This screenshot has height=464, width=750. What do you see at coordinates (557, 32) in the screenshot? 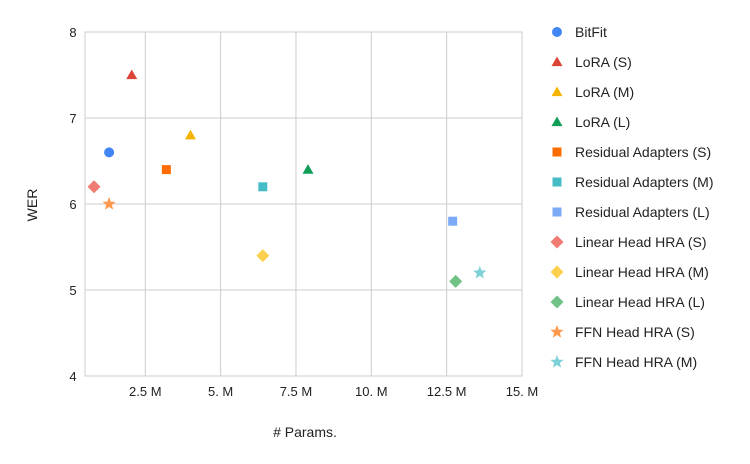
I see `legend-marker-circle` at bounding box center [557, 32].